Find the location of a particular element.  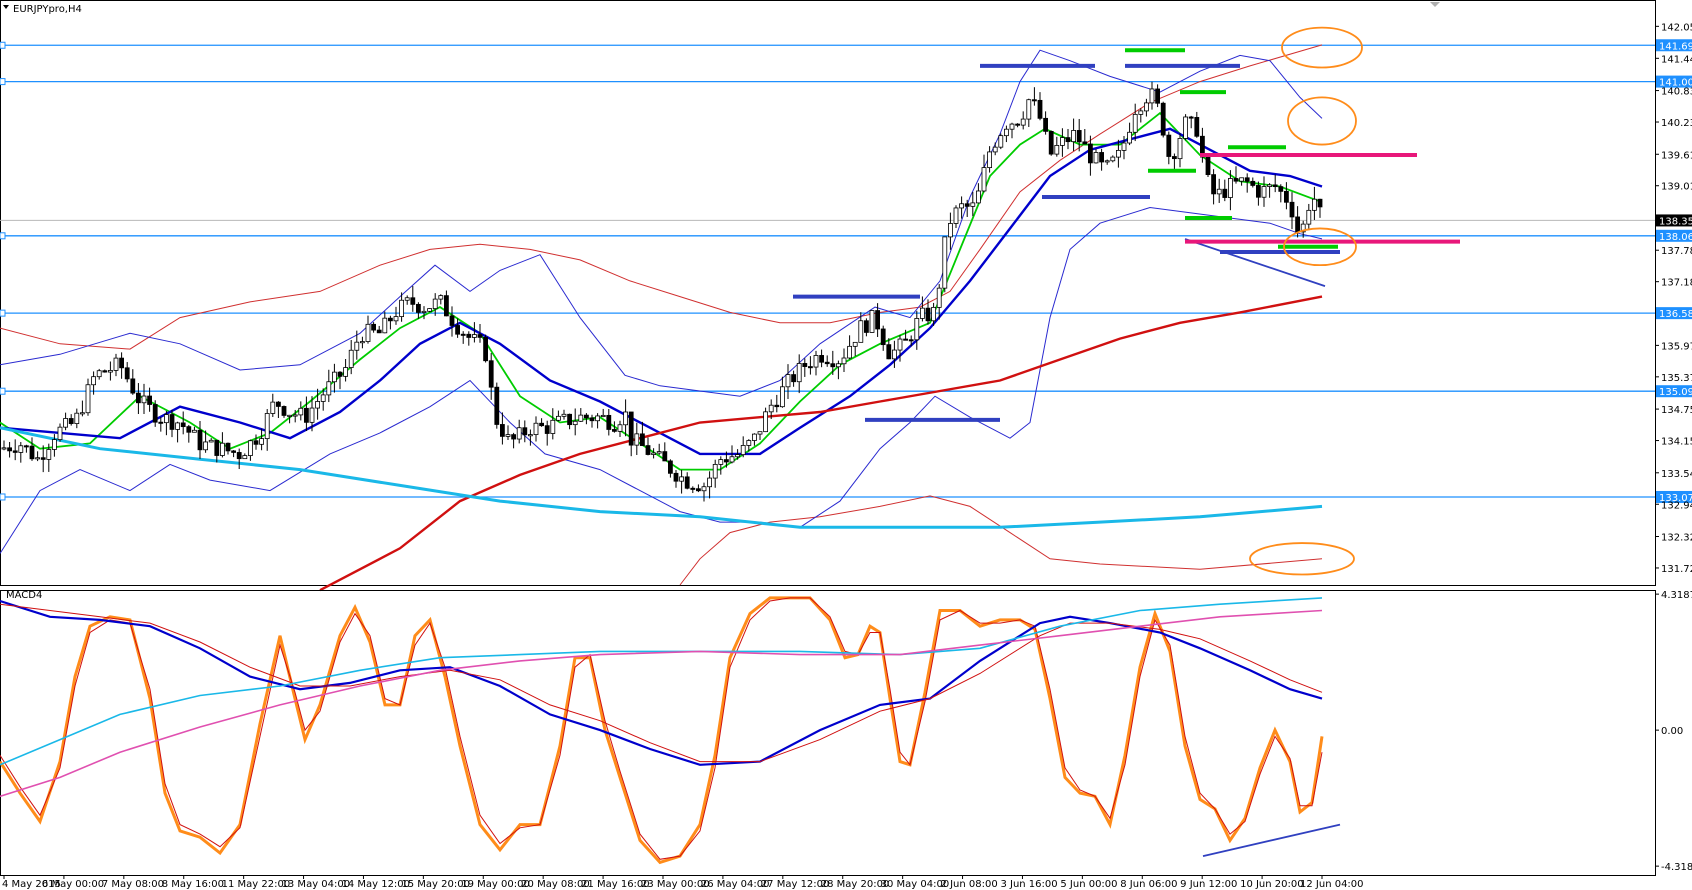

time-tick-label: 15 May 20:00 is located at coordinates (435, 884).